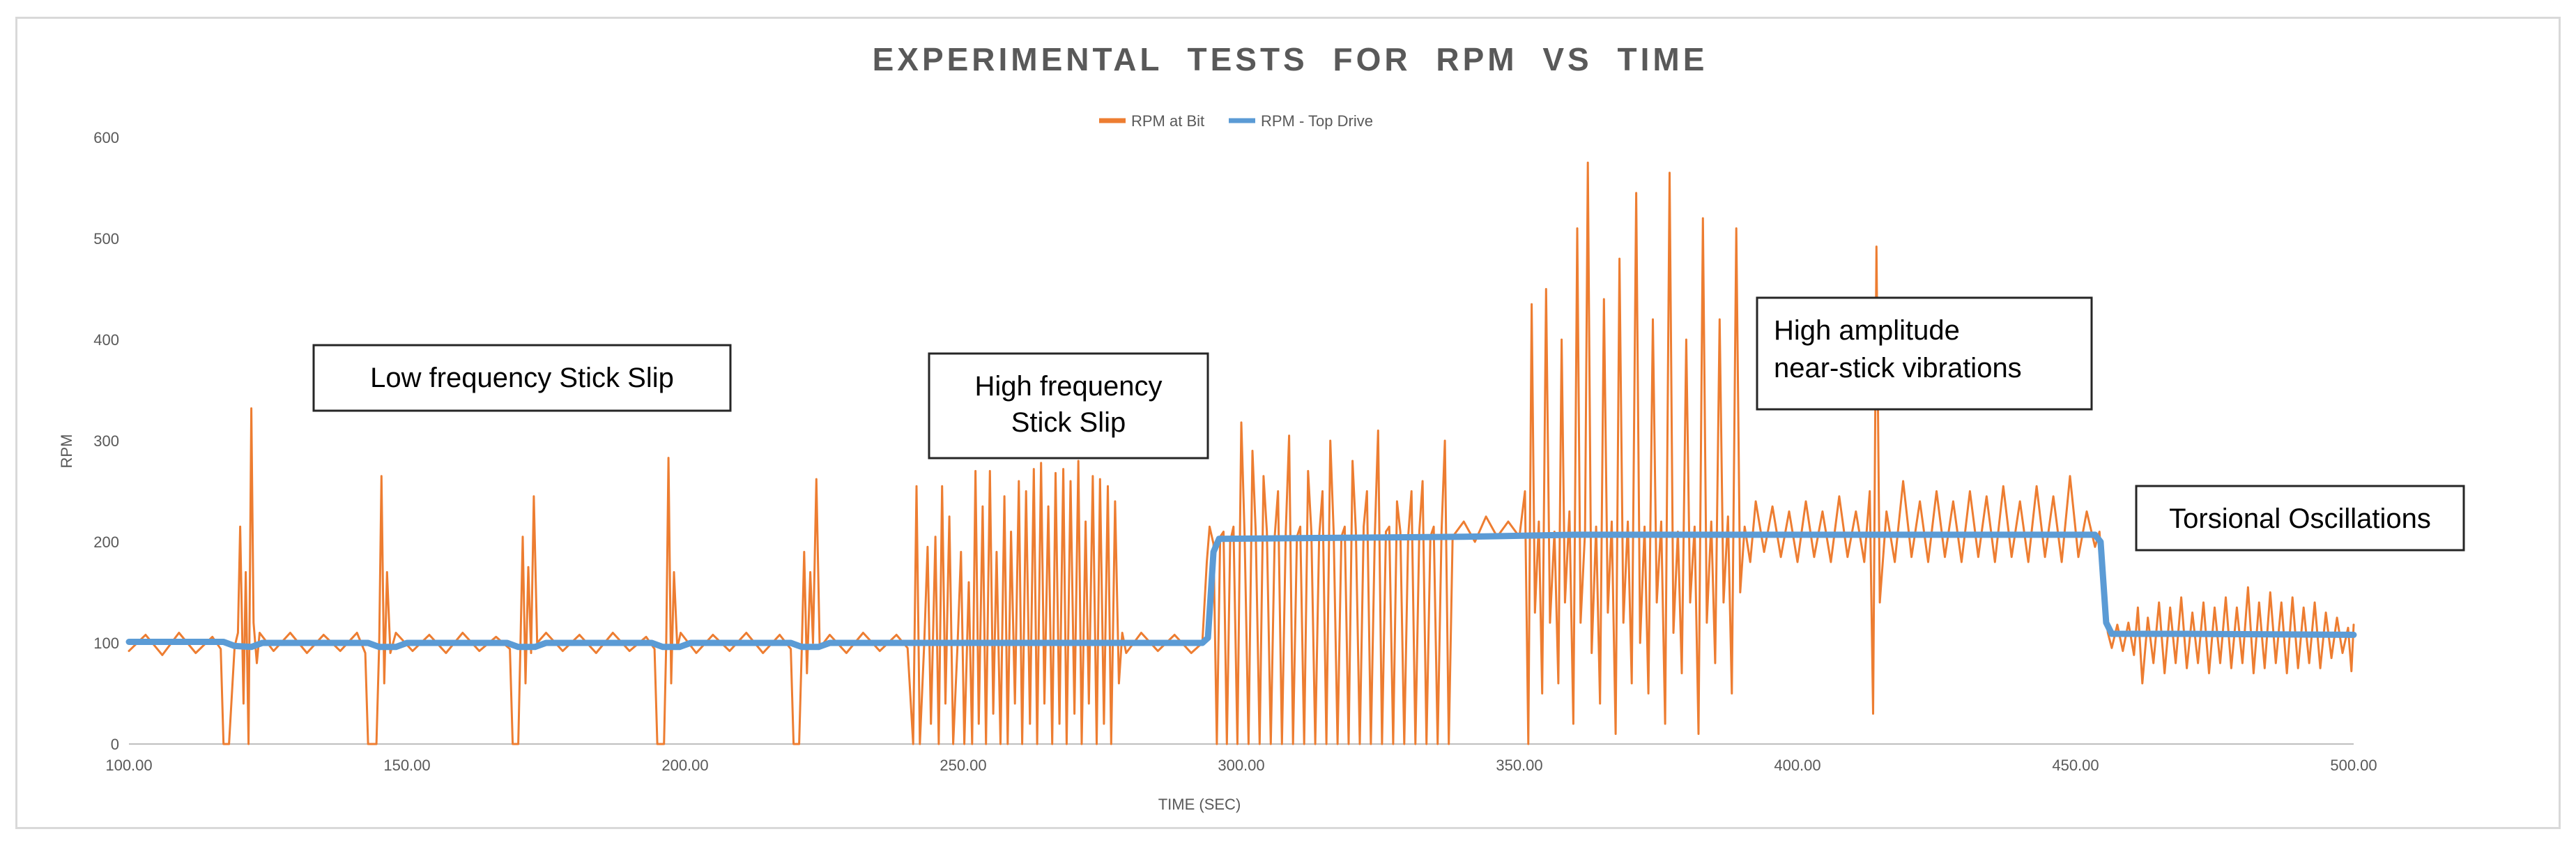  I want to click on x-tick-label: 450.00, so click(2075, 765).